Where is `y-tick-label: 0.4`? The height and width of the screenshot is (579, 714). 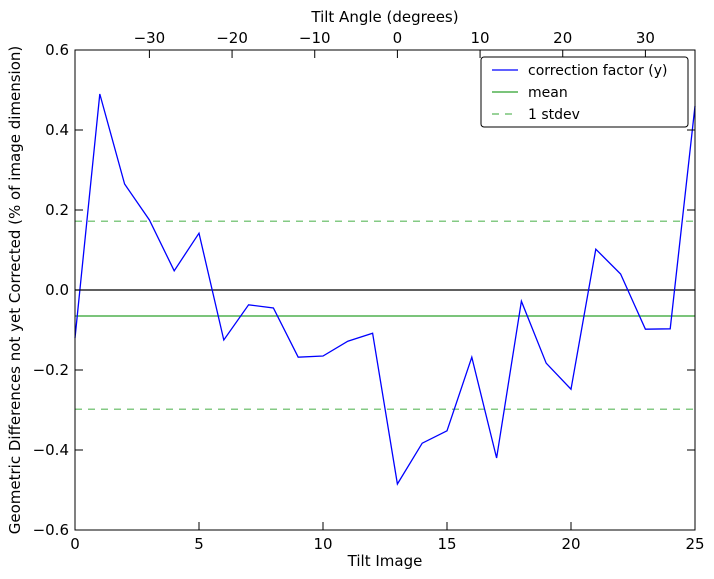
y-tick-label: 0.4 is located at coordinates (57, 130).